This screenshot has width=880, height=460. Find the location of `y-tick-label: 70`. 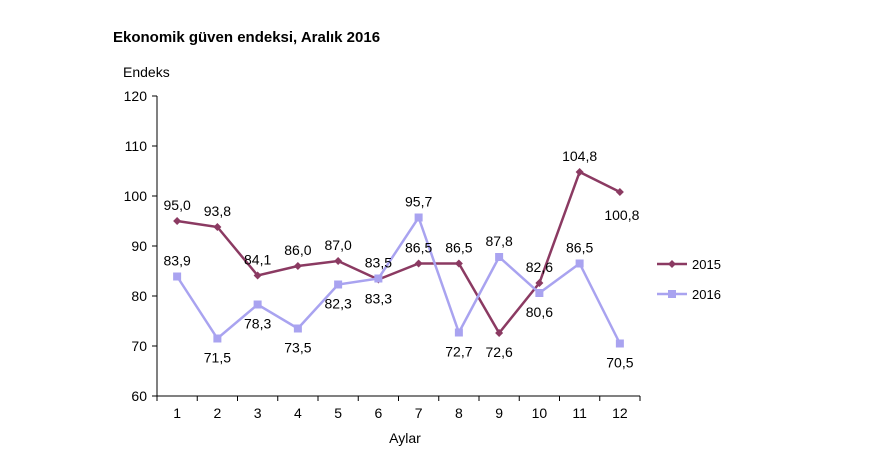

y-tick-label: 70 is located at coordinates (139, 346).